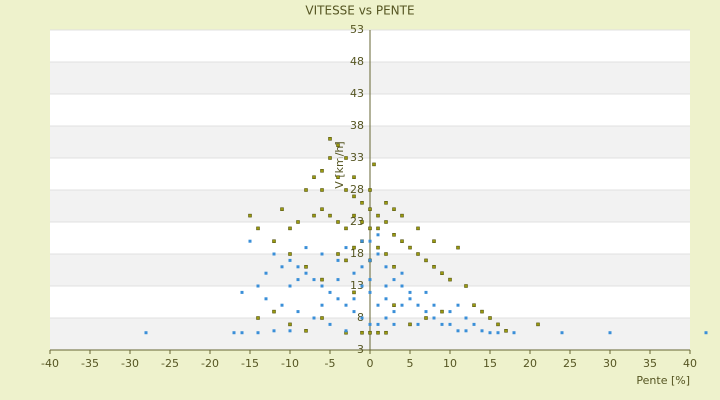  What do you see at coordinates (450, 363) in the screenshot?
I see `x-tick-label: 10` at bounding box center [450, 363].